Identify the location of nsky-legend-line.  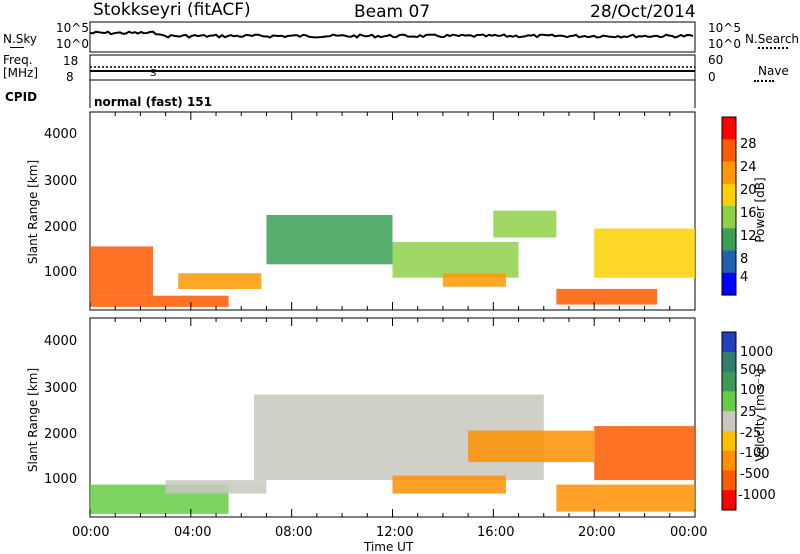
(17, 47).